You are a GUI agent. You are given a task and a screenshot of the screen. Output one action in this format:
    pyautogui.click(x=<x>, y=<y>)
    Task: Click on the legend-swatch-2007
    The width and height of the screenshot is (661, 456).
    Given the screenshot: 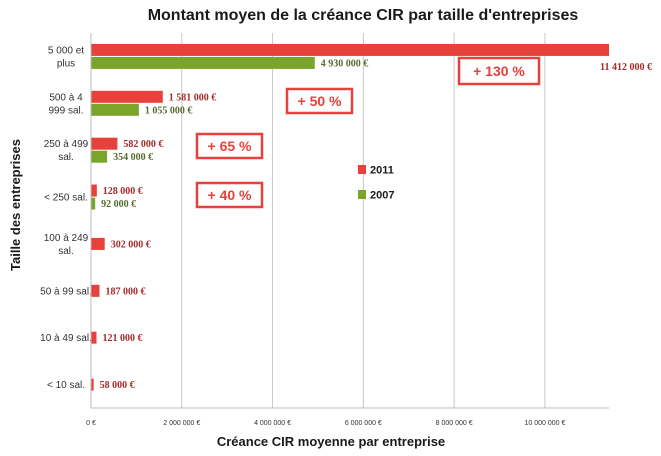 What is the action you would take?
    pyautogui.click(x=362, y=194)
    